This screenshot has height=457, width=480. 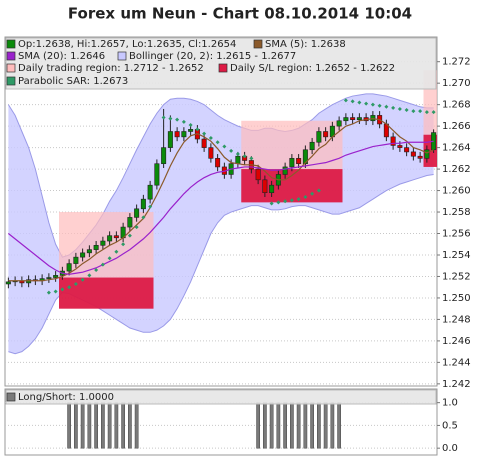 What do you see at coordinates (106, 293) in the screenshot?
I see `region` at bounding box center [106, 293].